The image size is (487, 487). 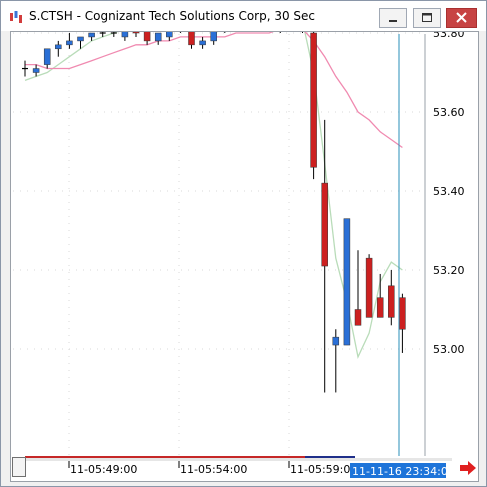 I want to click on close-icon, so click(x=461, y=17).